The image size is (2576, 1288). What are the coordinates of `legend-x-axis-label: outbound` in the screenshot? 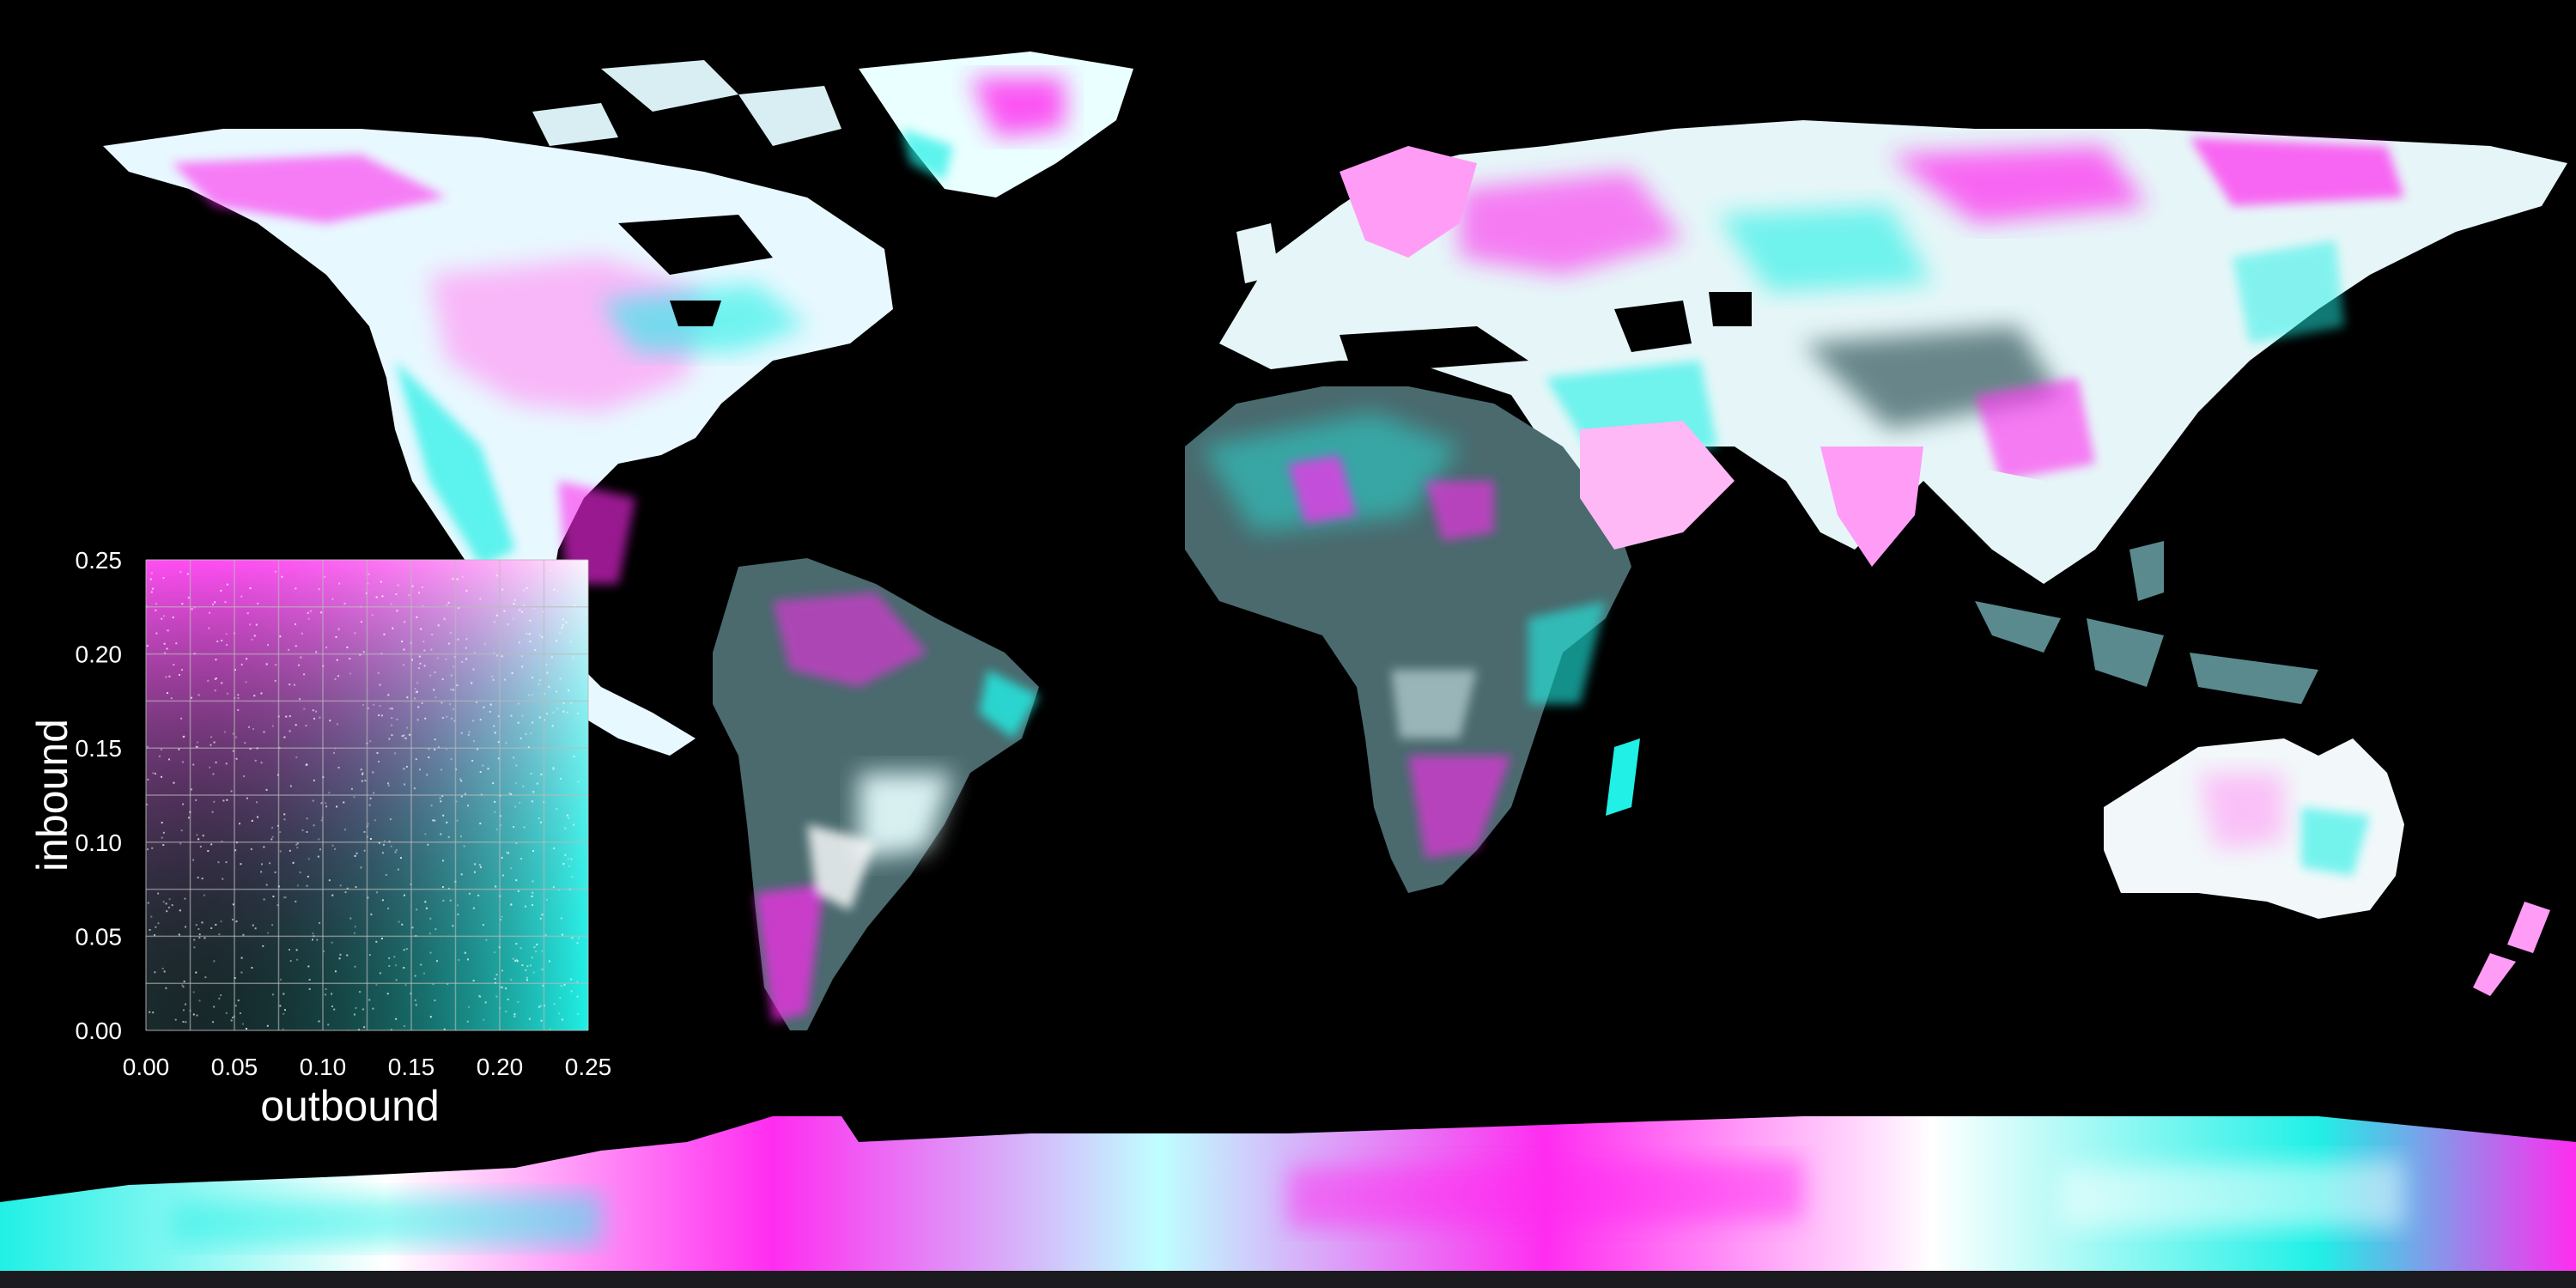 It's located at (350, 1106).